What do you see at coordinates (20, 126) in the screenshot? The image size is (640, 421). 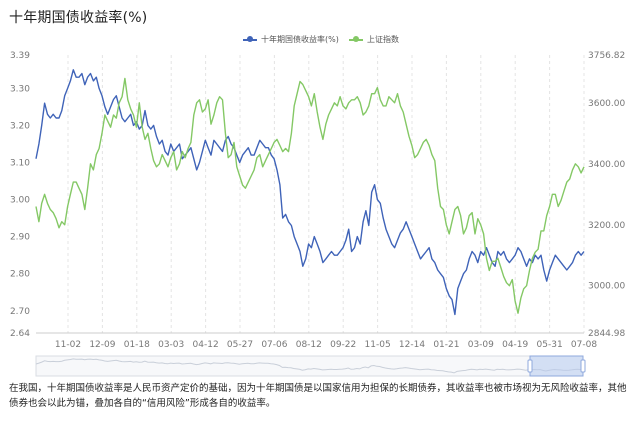 I see `y-left-tick-label: 3.20` at bounding box center [20, 126].